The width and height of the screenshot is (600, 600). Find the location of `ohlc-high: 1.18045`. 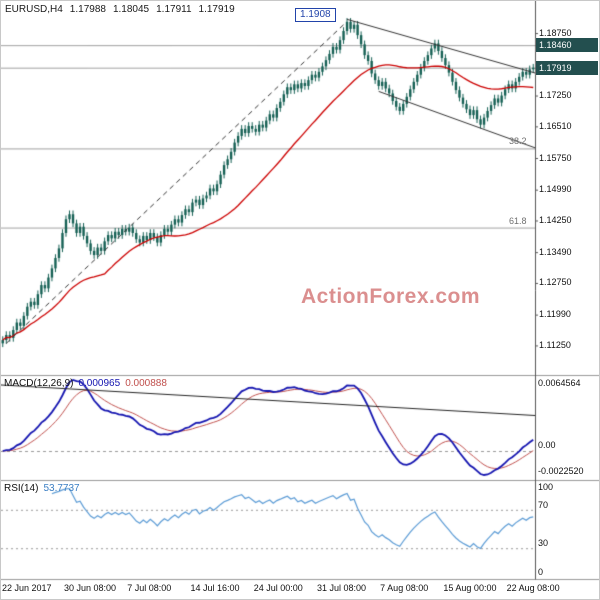

ohlc-high: 1.18045 is located at coordinates (131, 9).